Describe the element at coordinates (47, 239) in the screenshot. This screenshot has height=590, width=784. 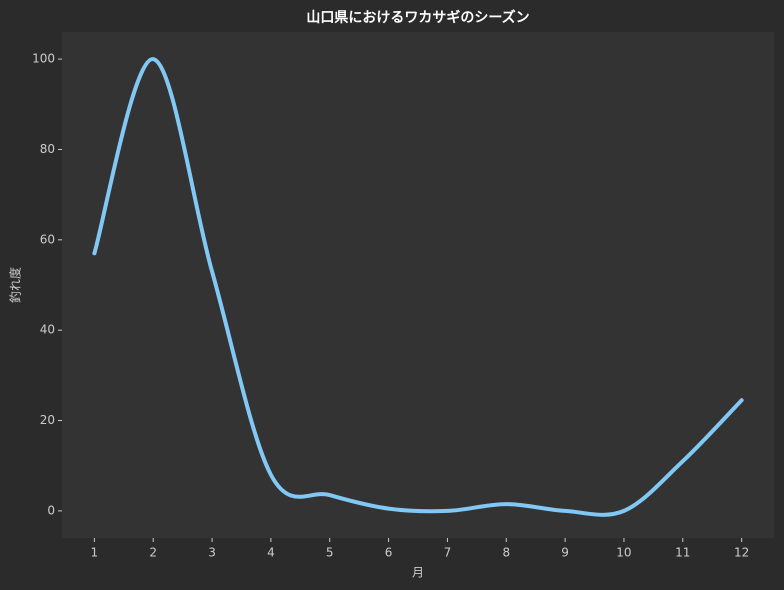
I see `y-tick-label: 60` at that location.